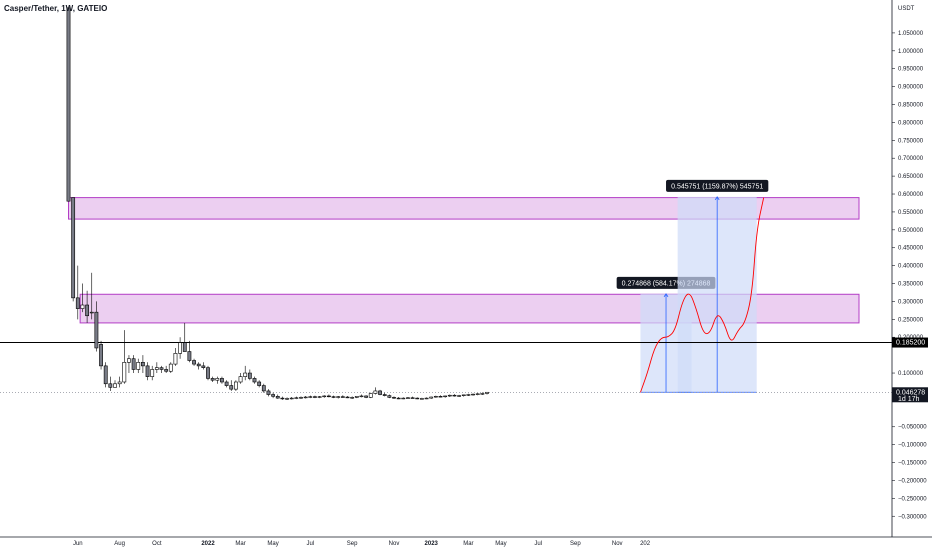 Image resolution: width=932 pixels, height=550 pixels. I want to click on y-tick-label: 1.050000, so click(911, 34).